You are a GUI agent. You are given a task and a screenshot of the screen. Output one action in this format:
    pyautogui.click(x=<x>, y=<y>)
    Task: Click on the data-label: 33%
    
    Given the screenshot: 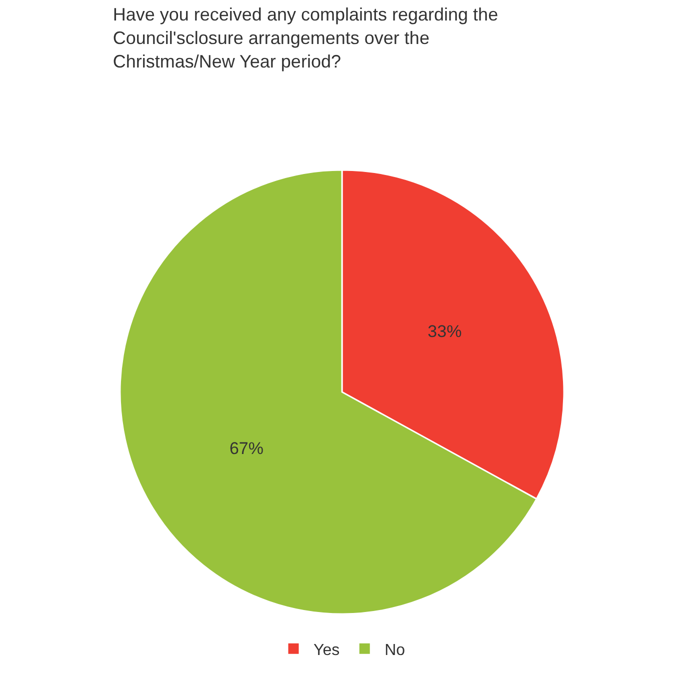 What is the action you would take?
    pyautogui.click(x=445, y=331)
    